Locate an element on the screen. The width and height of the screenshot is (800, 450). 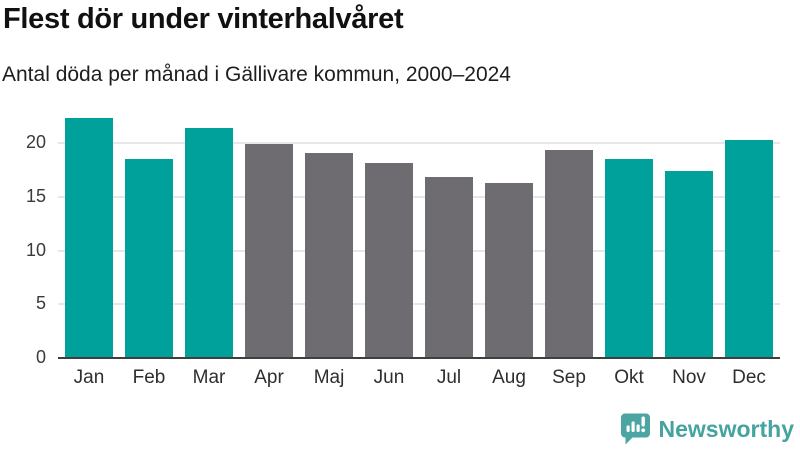
bar-jan is located at coordinates (89, 237).